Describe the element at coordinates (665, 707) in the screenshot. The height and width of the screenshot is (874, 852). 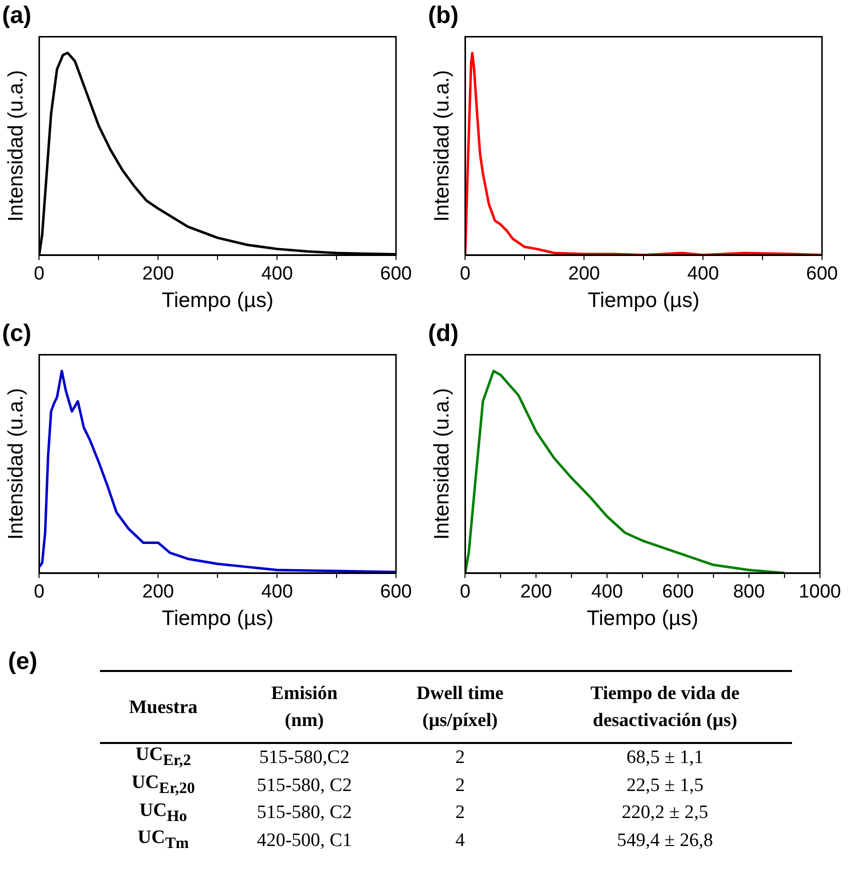
I see `category-label: Tiempo de vida de desactivación (µs)` at that location.